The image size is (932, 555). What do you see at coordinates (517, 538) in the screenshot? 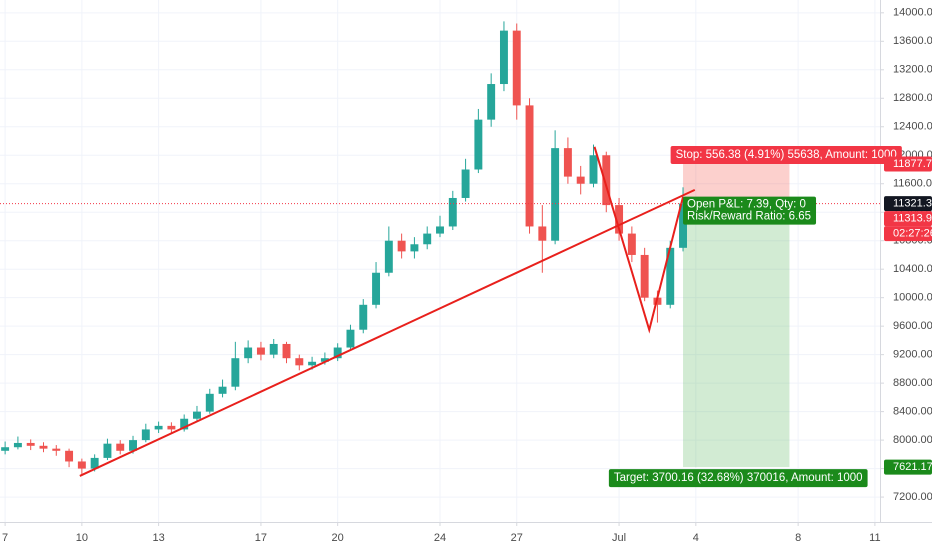
I see `x-tick-label: 27` at bounding box center [517, 538].